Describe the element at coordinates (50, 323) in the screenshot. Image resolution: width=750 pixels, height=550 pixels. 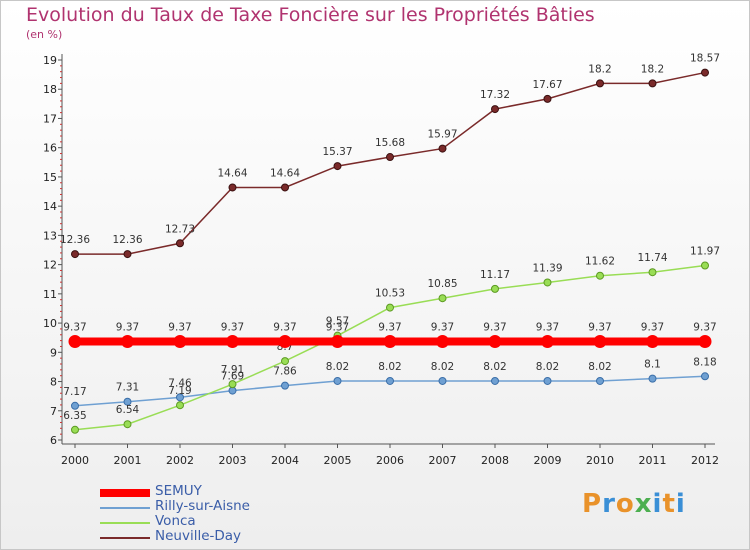
I see `y-tick-label: 10` at that location.